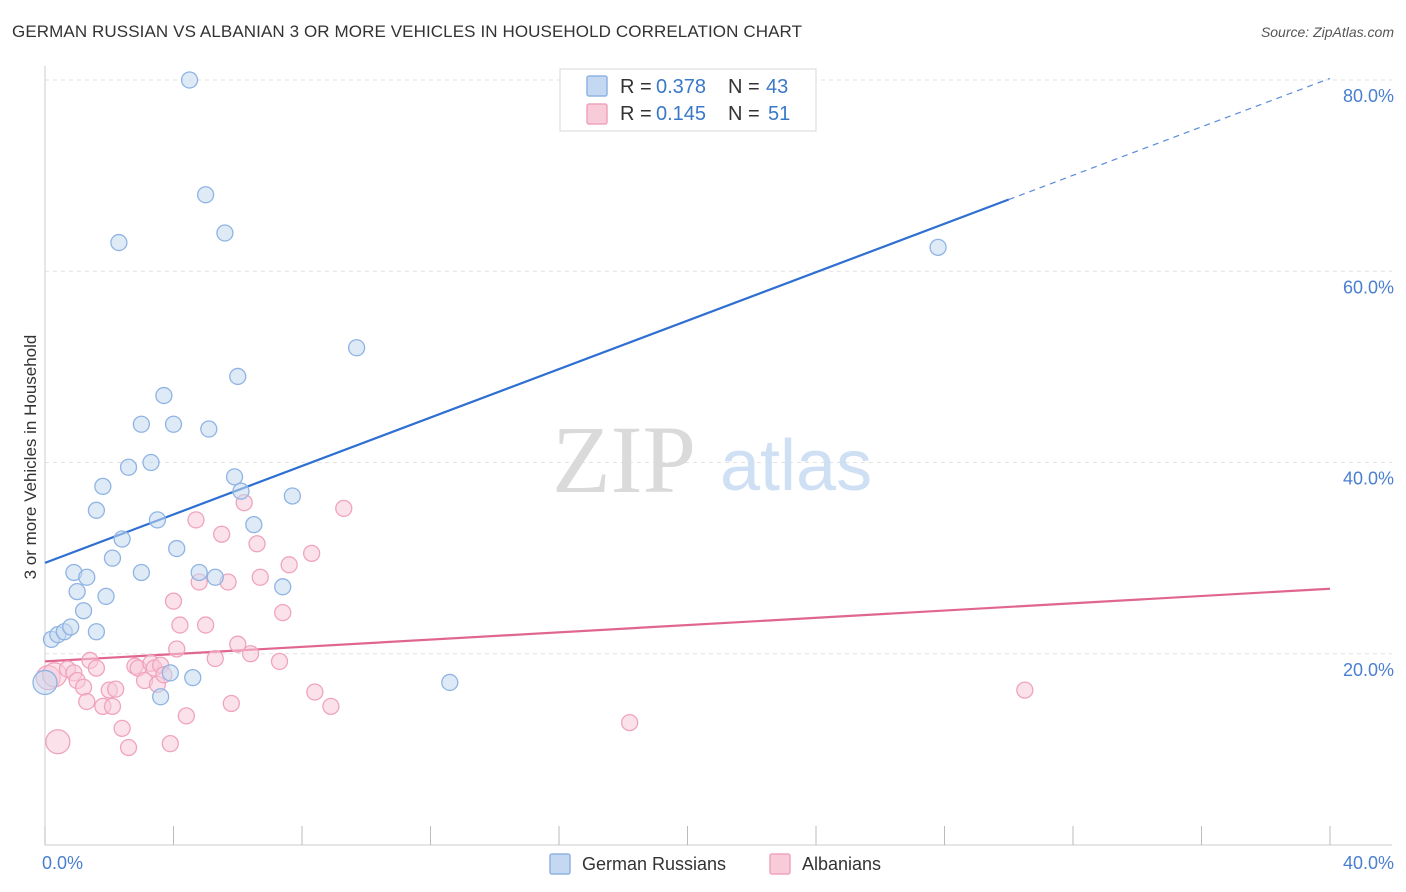 The height and width of the screenshot is (892, 1406). Describe the element at coordinates (681, 87) in the screenshot. I see `legend-r-value-1: 0.378` at that location.